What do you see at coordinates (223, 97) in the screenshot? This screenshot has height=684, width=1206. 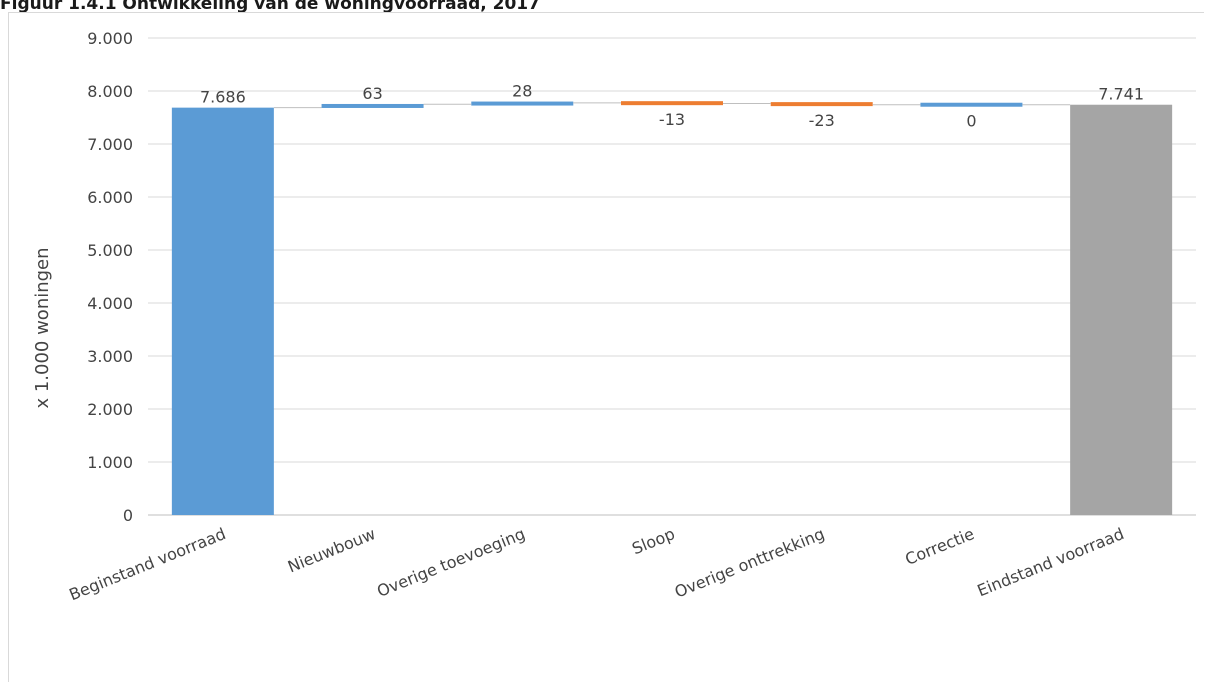 I see `data-label: 7.686` at bounding box center [223, 97].